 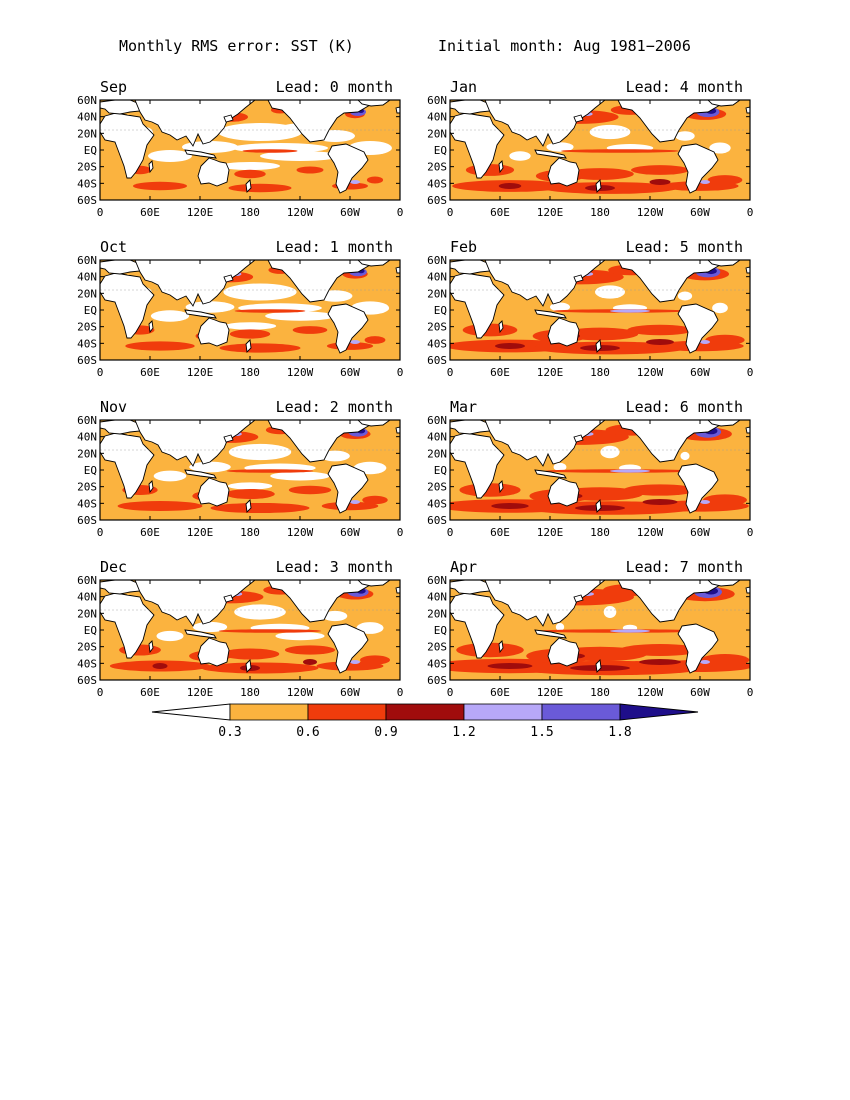 I want to click on malvinas-peak, so click(x=705, y=182).